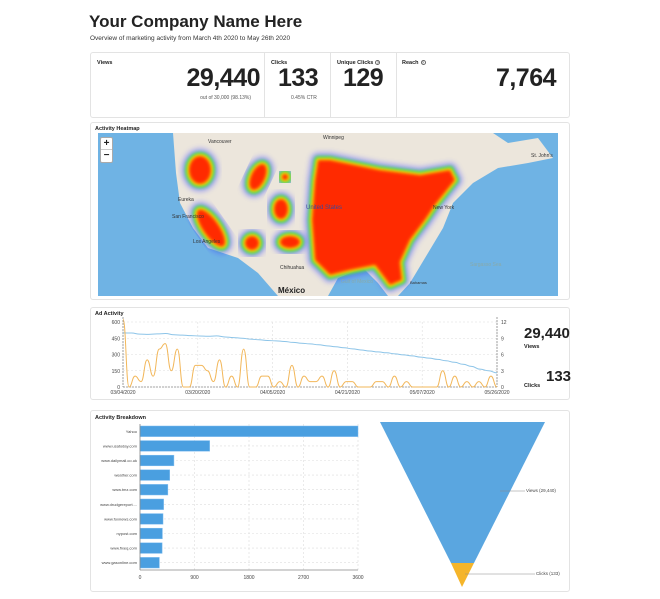 This screenshot has height=599, width=660. Describe the element at coordinates (542, 156) in the screenshot. I see `place-label: St. John's` at that location.